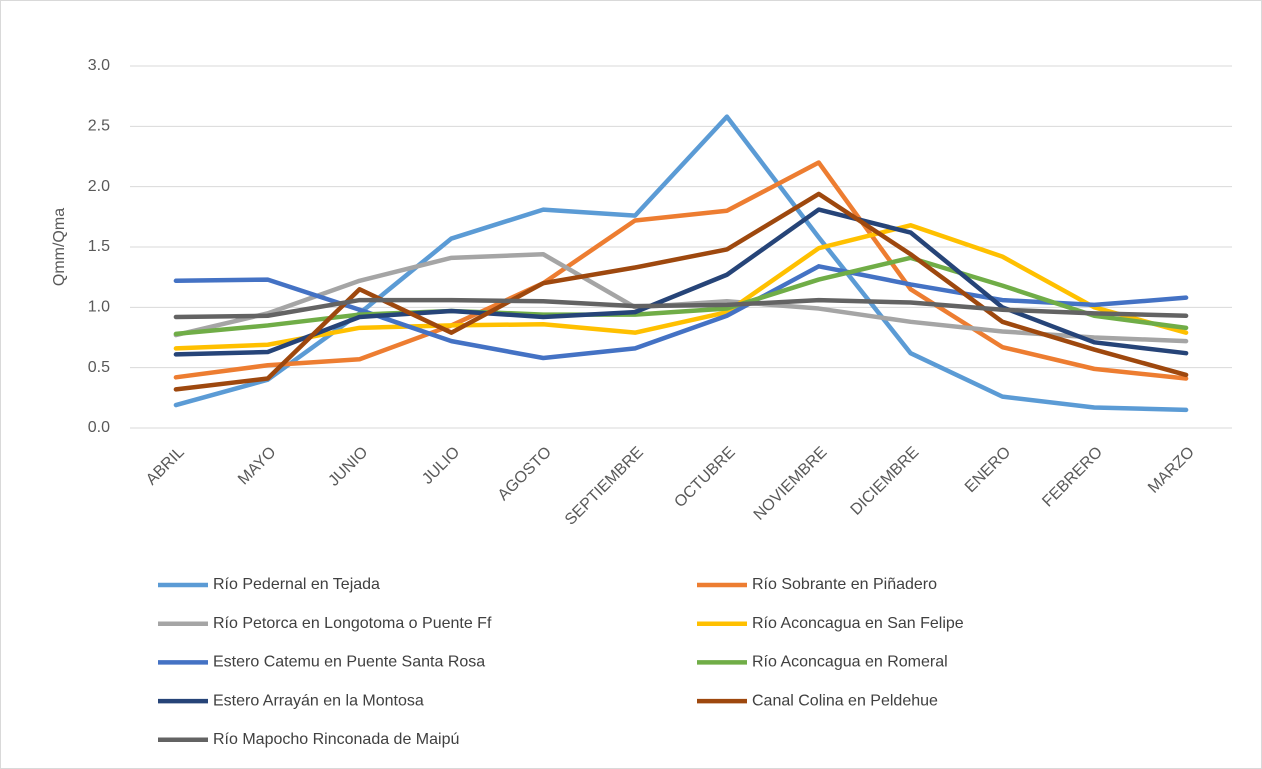 This screenshot has width=1262, height=769. I want to click on legend-label: Río Pedernal en Tejada, so click(296, 584).